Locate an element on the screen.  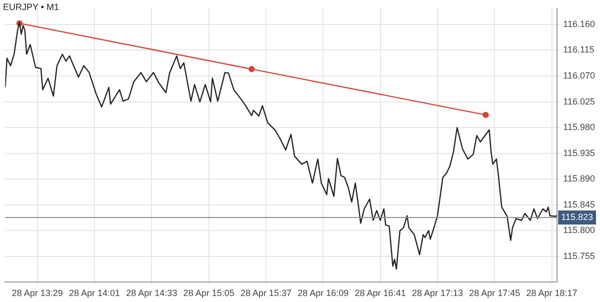
x-tick-label: 28 Apr 18:17 is located at coordinates (552, 293).